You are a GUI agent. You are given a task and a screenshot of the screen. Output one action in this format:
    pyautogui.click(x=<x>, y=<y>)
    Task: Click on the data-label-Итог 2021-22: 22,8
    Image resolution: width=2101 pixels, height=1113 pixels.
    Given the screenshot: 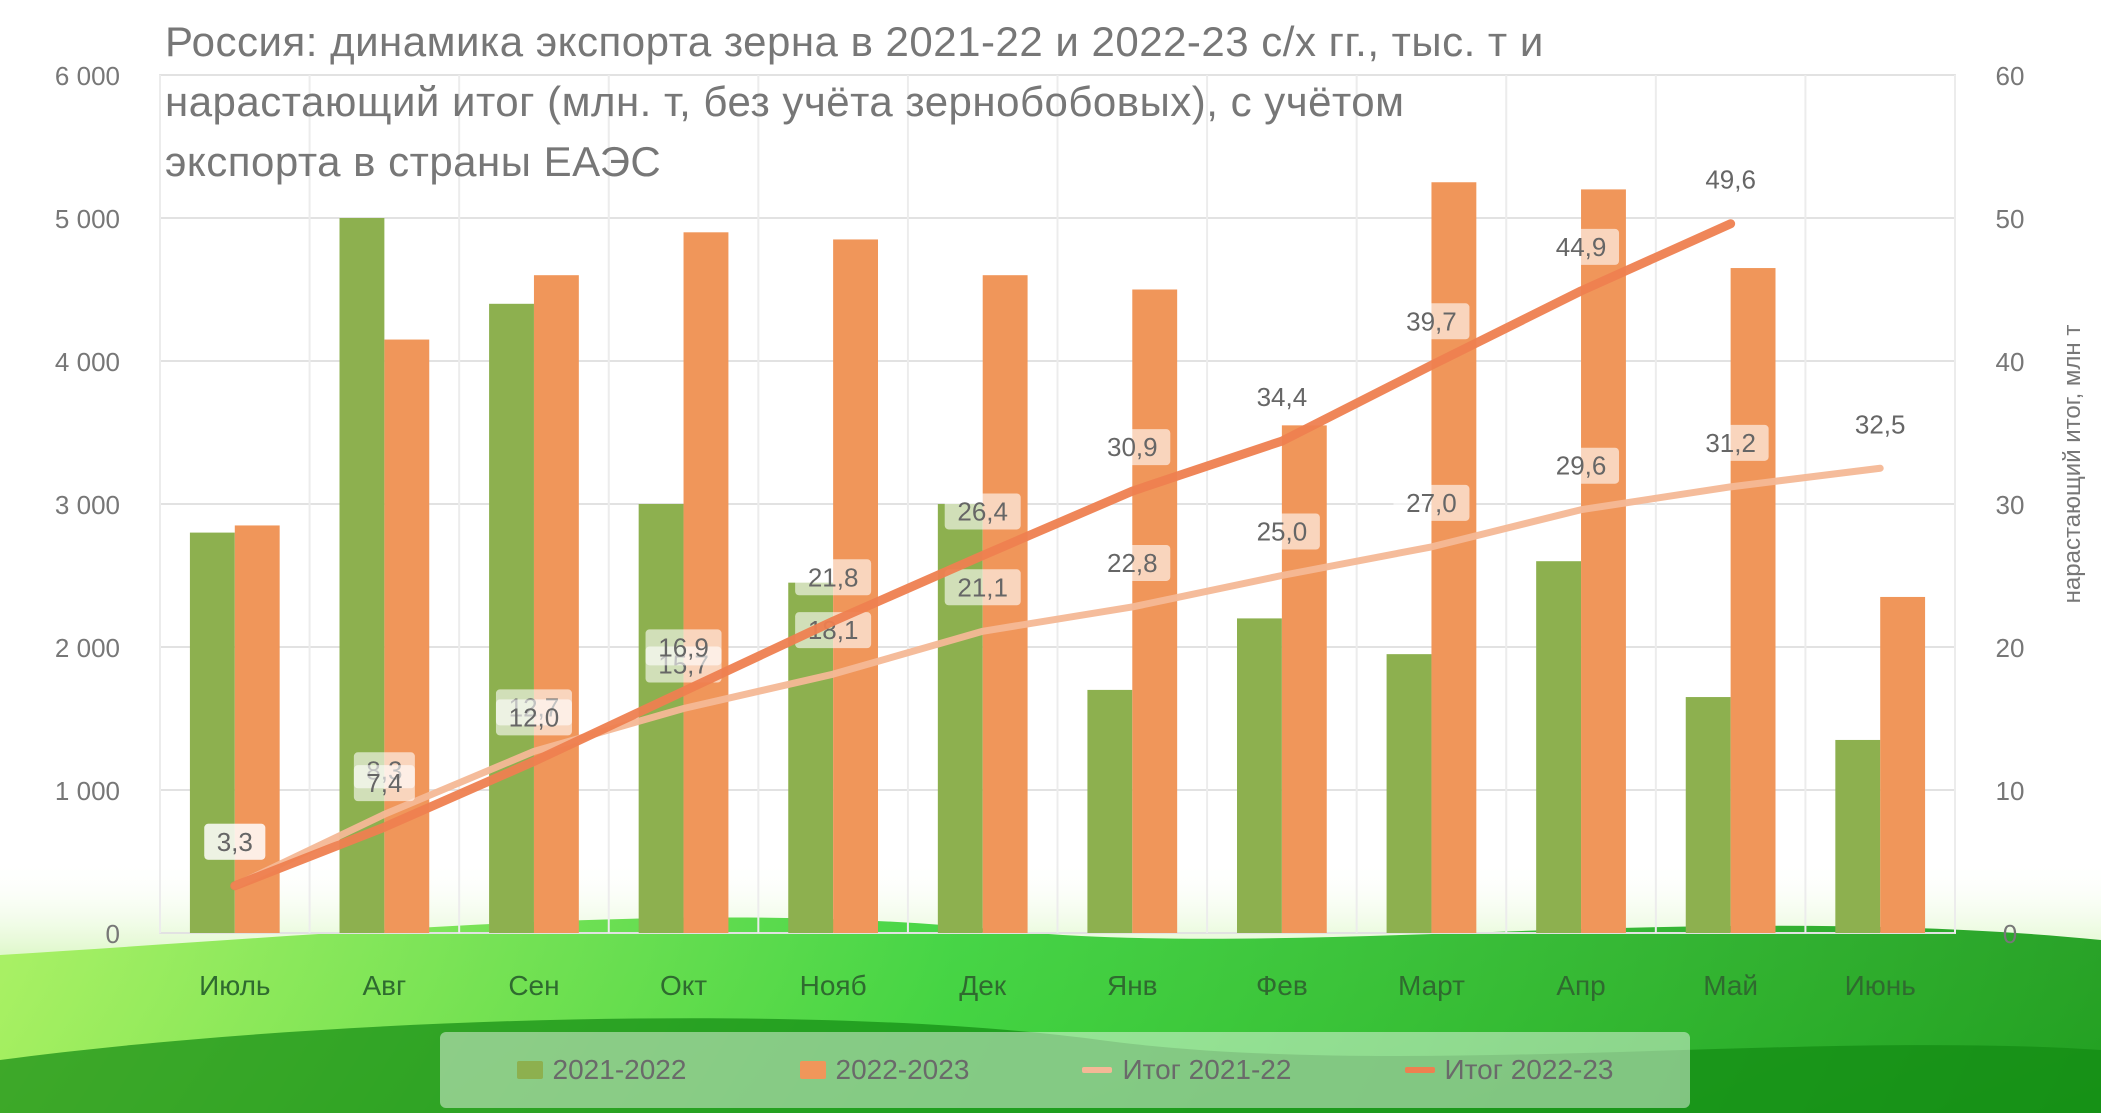 What is the action you would take?
    pyautogui.click(x=1132, y=563)
    